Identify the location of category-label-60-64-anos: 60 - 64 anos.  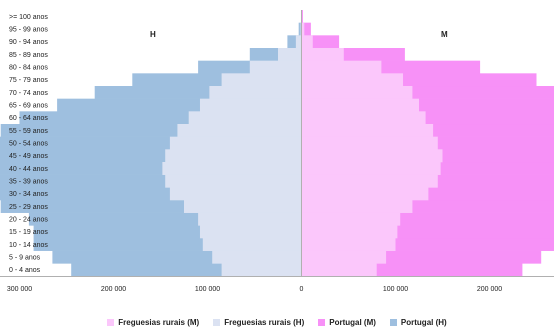
(28, 118).